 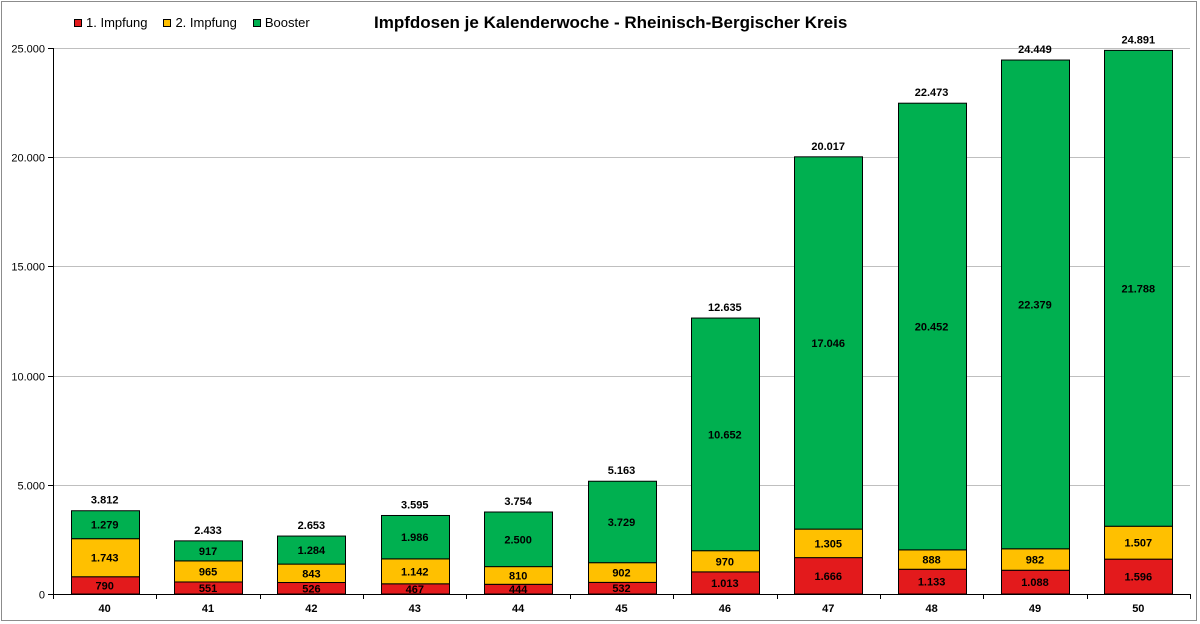 I want to click on data-label-first-dose: 467, so click(x=415, y=590).